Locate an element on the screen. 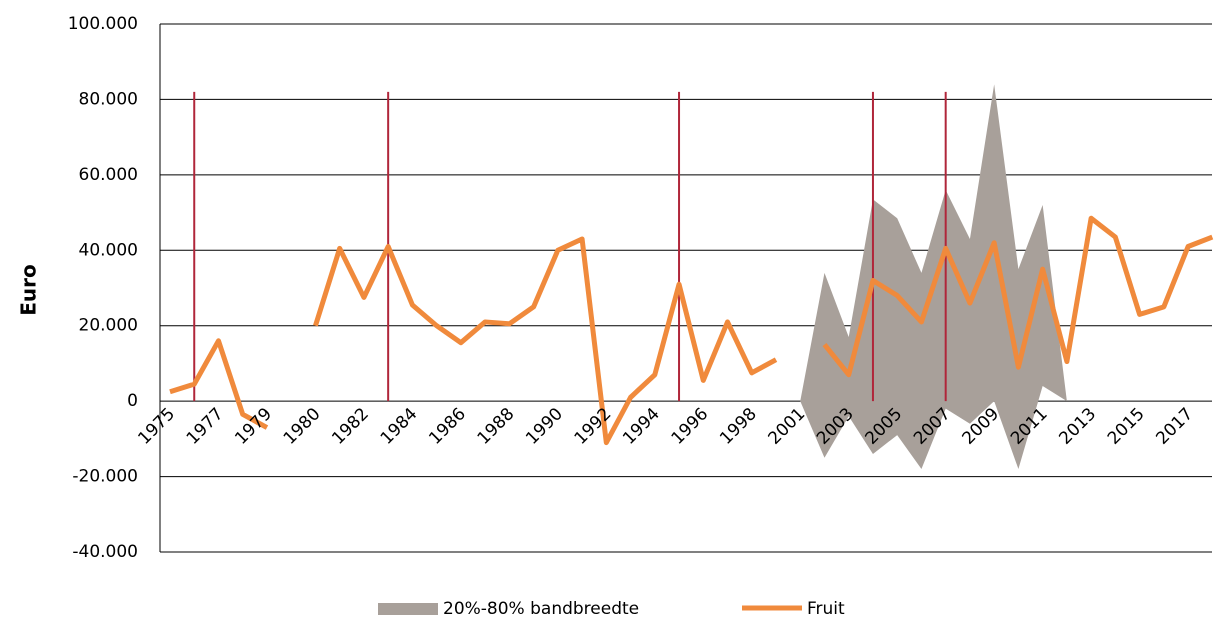 Image resolution: width=1215 pixels, height=619 pixels. y-tick-label: 0 is located at coordinates (132, 401).